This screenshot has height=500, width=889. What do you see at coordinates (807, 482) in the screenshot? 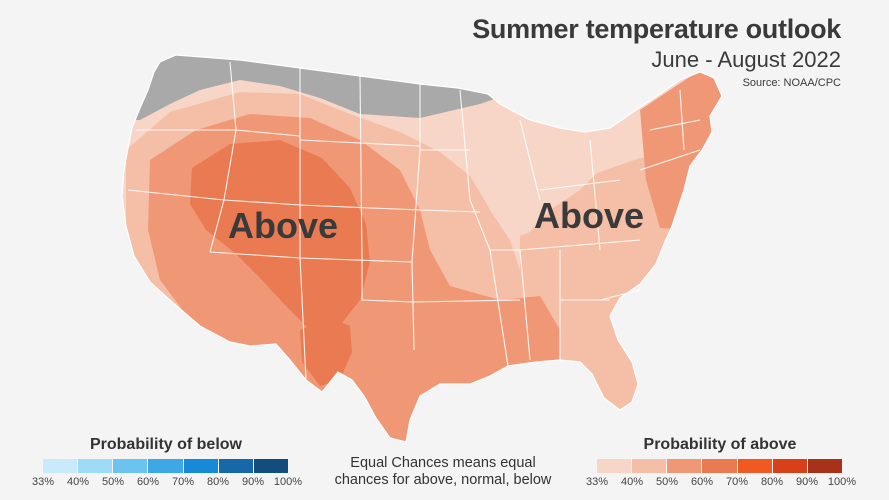
I see `legend-above-tick-6: 90%` at bounding box center [807, 482].